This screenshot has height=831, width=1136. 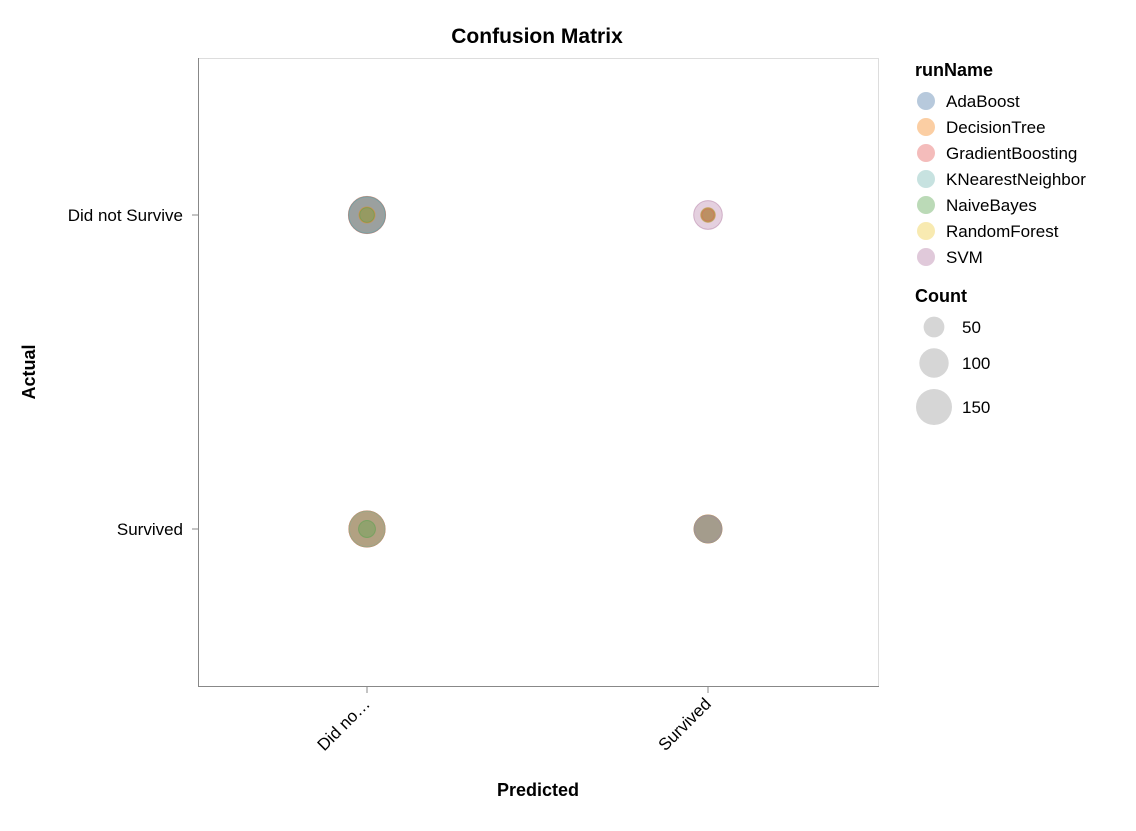 What do you see at coordinates (535, 371) in the screenshot?
I see `marks-layer` at bounding box center [535, 371].